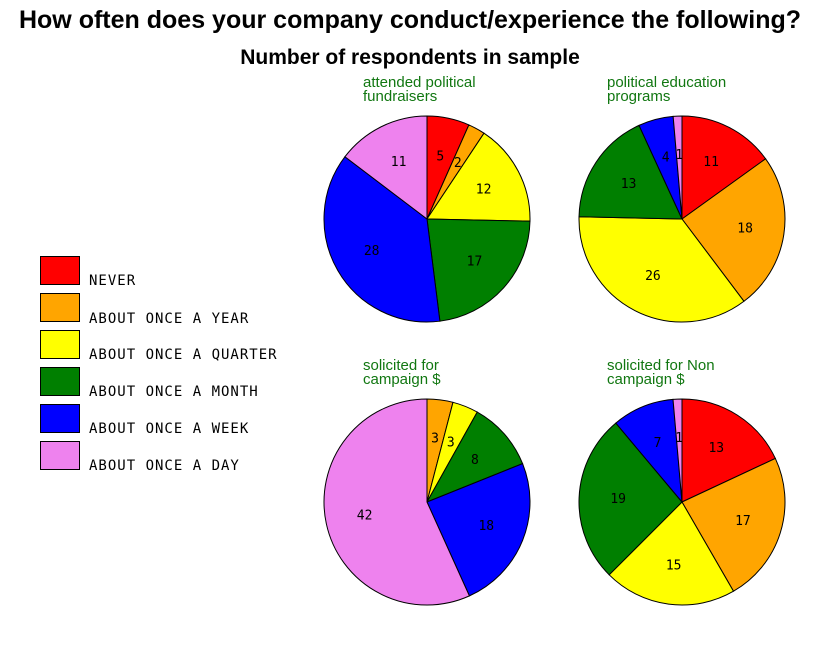 The height and width of the screenshot is (660, 820). What do you see at coordinates (164, 466) in the screenshot?
I see `legend-label-day: ABOUT ONCE A DAY` at bounding box center [164, 466].